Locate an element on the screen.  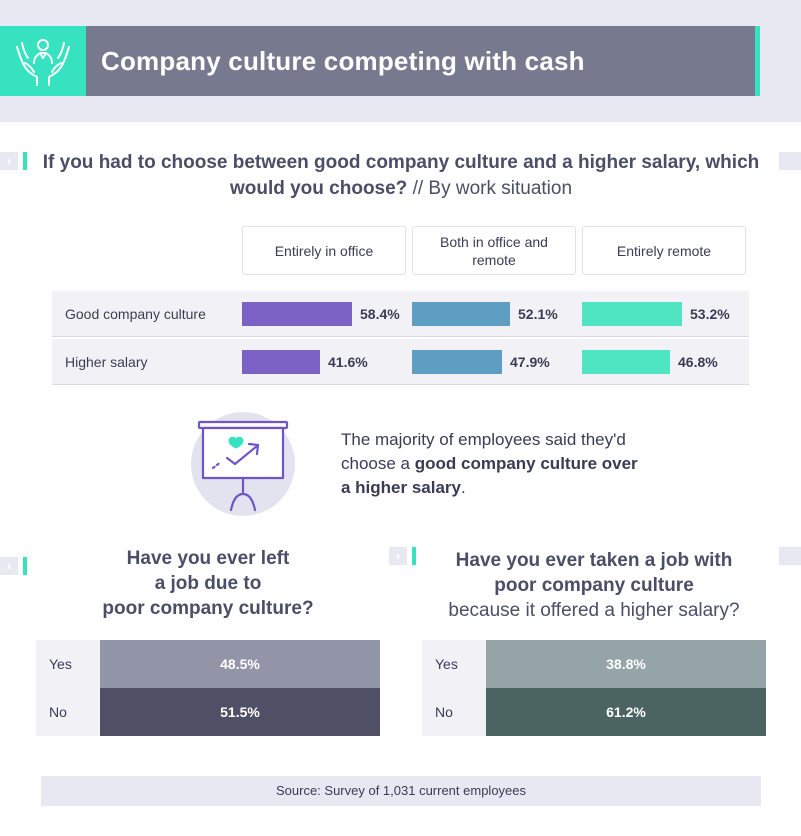
presentation-chart-heart-icon is located at coordinates (243, 464).